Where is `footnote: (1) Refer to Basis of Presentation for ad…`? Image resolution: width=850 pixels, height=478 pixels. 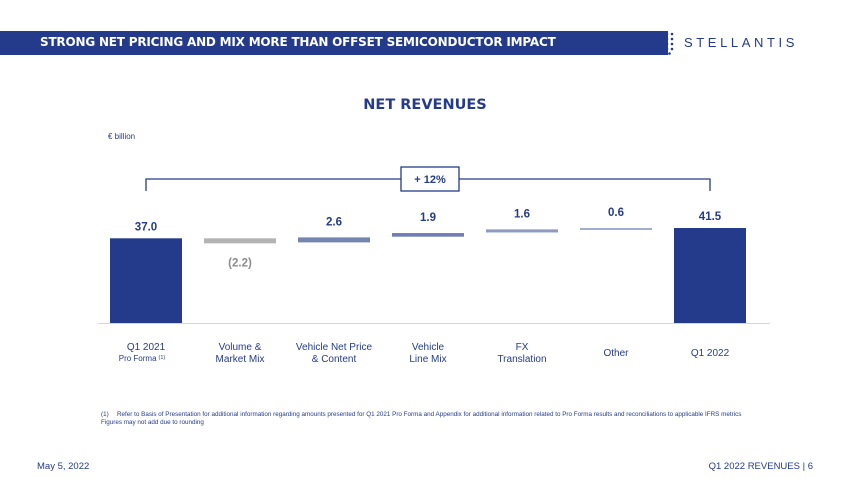 footnote: (1) Refer to Basis of Presentation for ad… is located at coordinates (431, 418).